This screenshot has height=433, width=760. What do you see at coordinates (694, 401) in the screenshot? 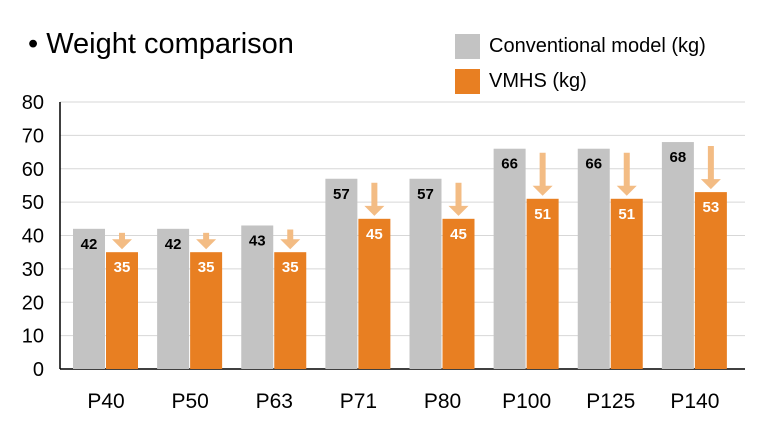
I see `x-tick-label: P140` at bounding box center [694, 401].